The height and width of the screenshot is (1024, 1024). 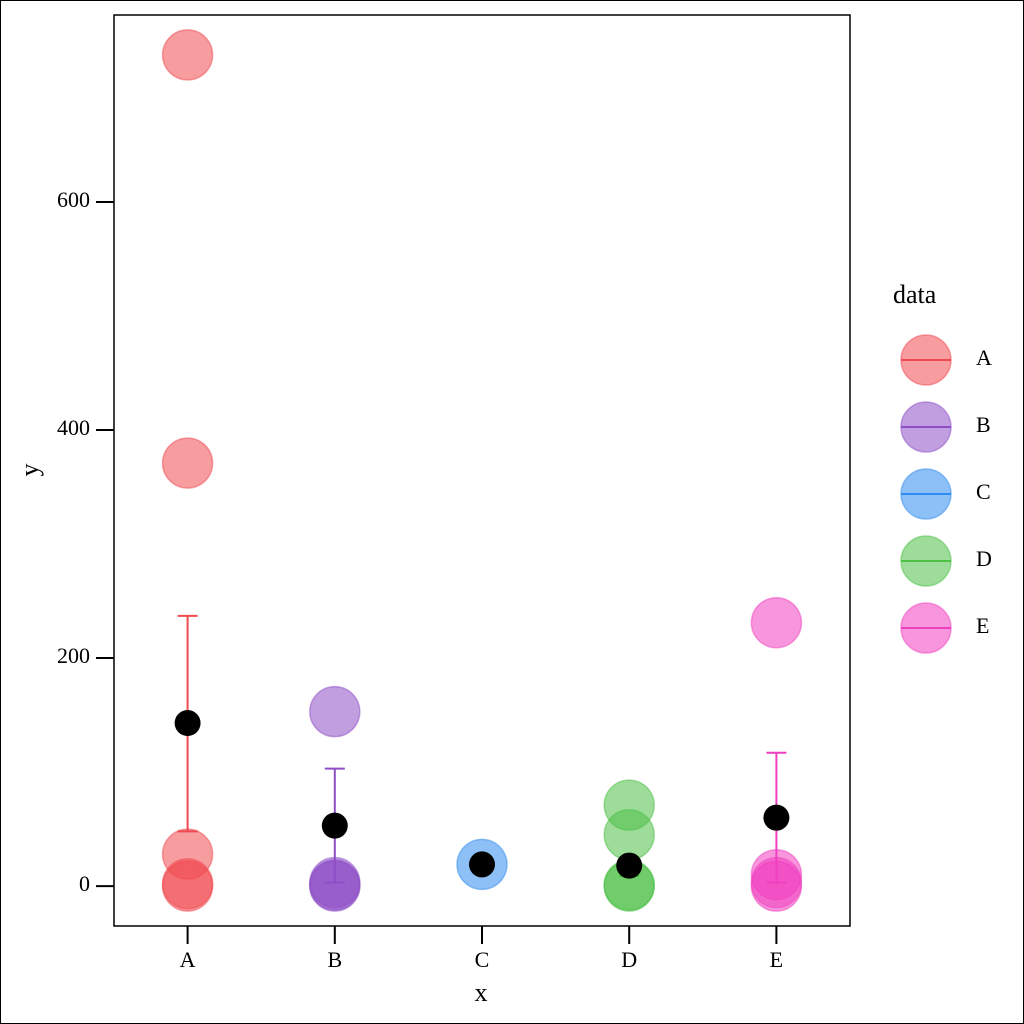 What do you see at coordinates (629, 959) in the screenshot?
I see `x-tick-label: D` at bounding box center [629, 959].